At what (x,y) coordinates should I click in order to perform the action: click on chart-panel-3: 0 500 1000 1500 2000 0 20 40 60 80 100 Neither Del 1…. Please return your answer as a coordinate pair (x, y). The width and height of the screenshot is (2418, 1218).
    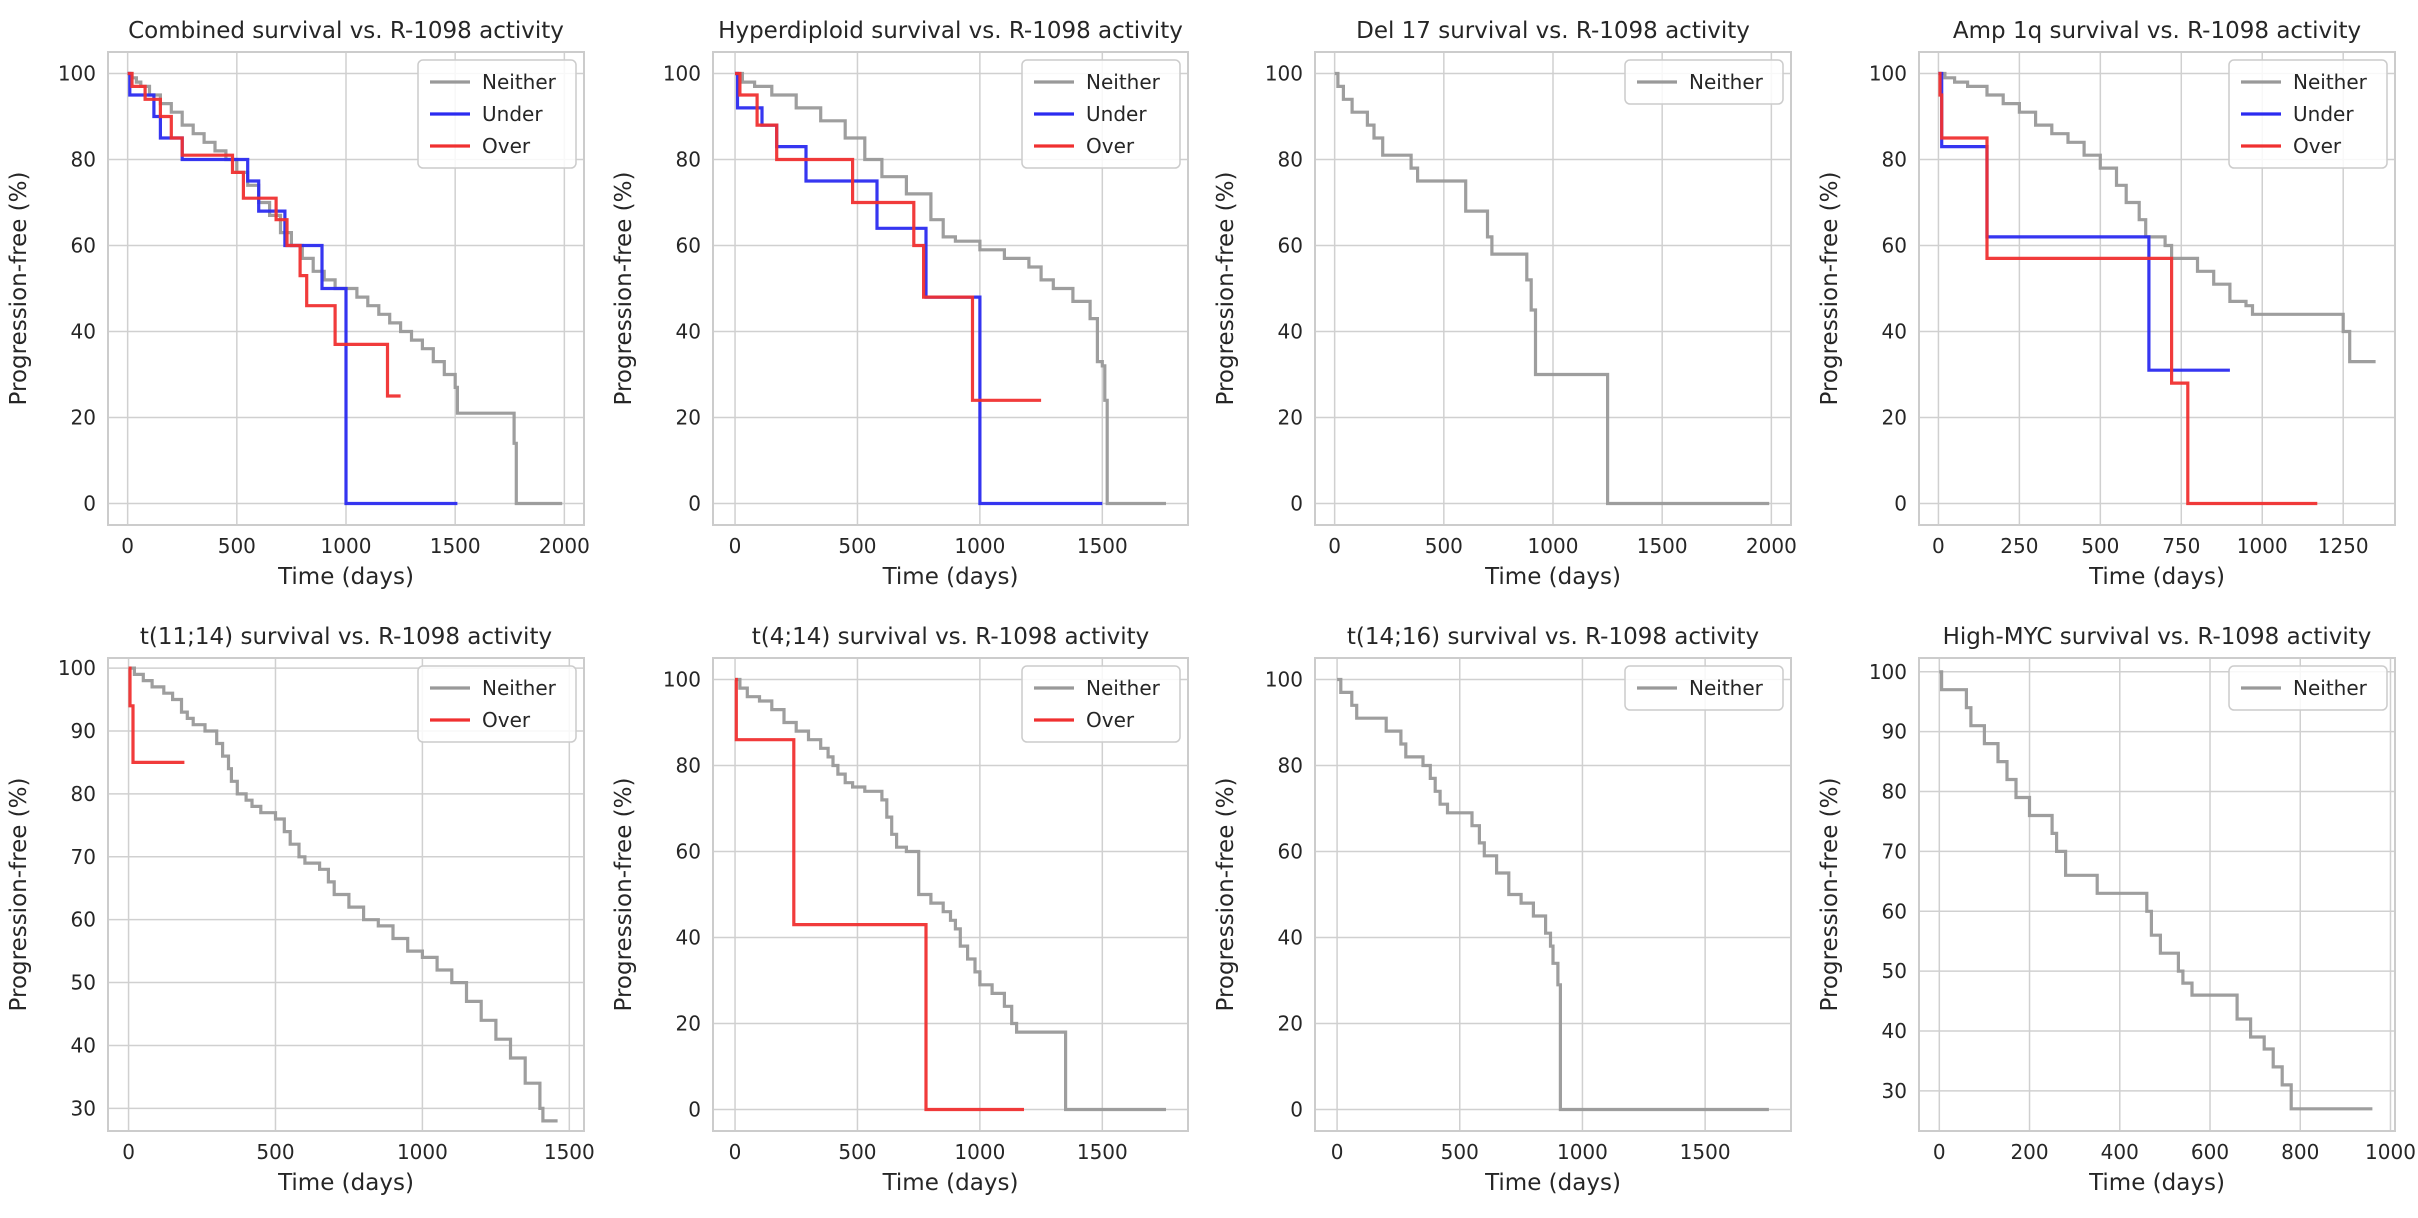
    Looking at the image, I should click on (1505, 304).